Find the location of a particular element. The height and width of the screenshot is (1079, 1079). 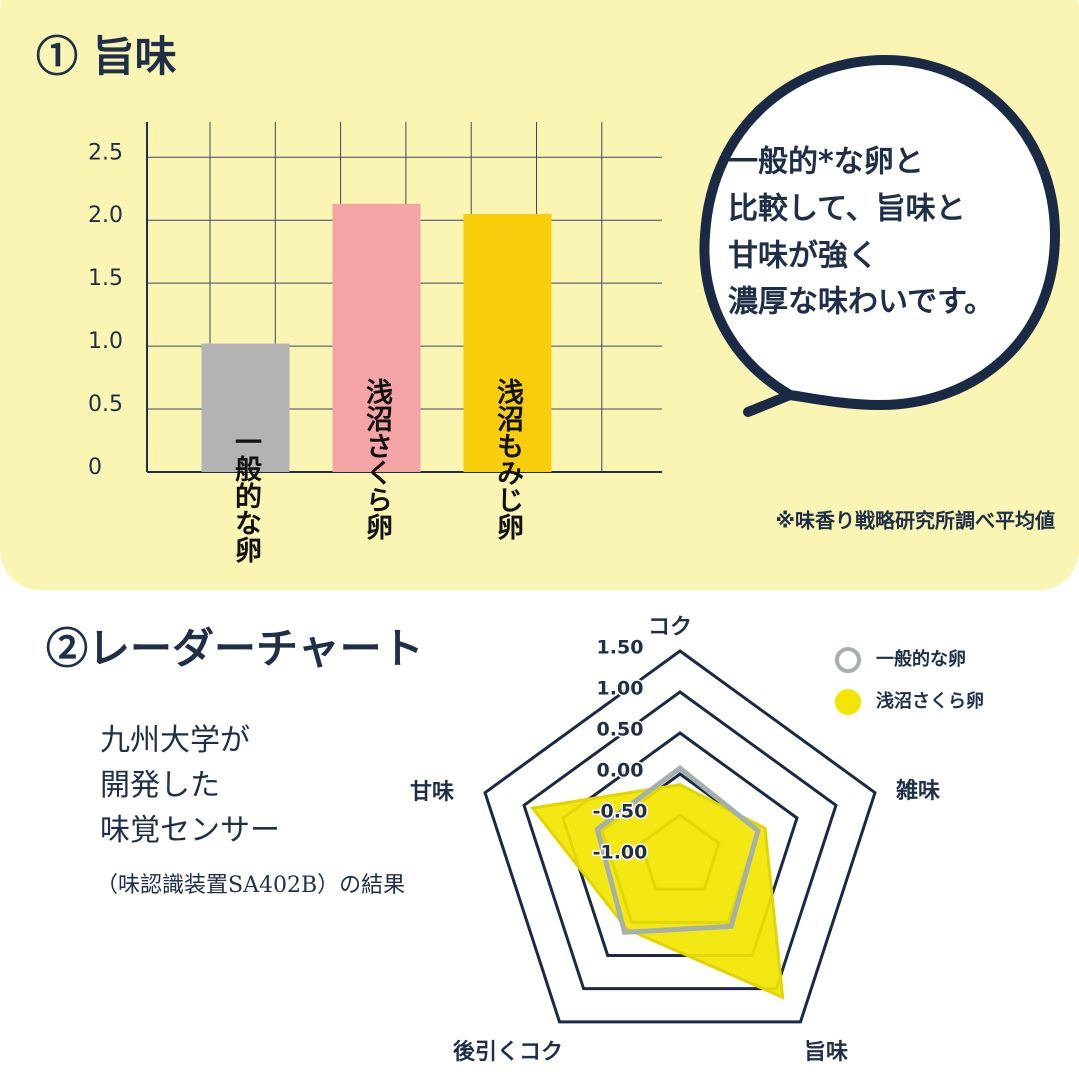

r-tick-label: -1.00 is located at coordinates (620, 853).